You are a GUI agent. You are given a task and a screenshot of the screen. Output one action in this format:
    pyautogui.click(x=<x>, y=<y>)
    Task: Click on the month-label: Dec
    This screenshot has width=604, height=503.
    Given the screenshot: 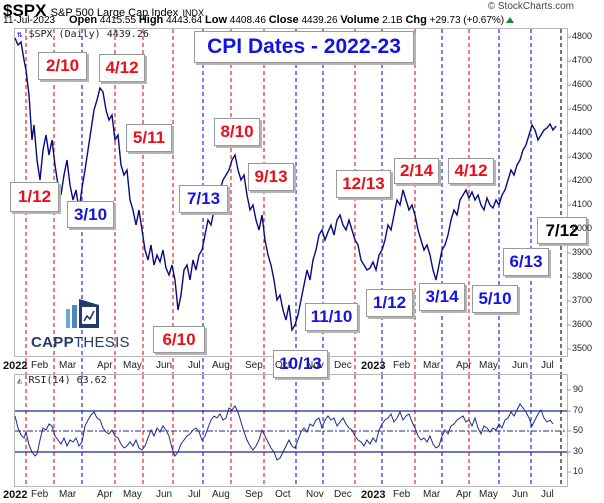 What is the action you would take?
    pyautogui.click(x=343, y=494)
    